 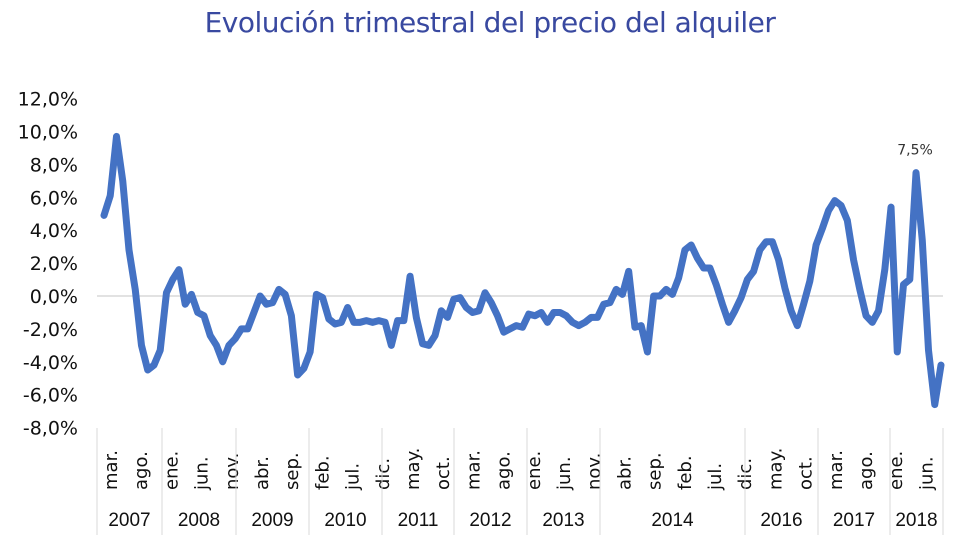 I want to click on y-tick-label: 8,0%, so click(x=54, y=165).